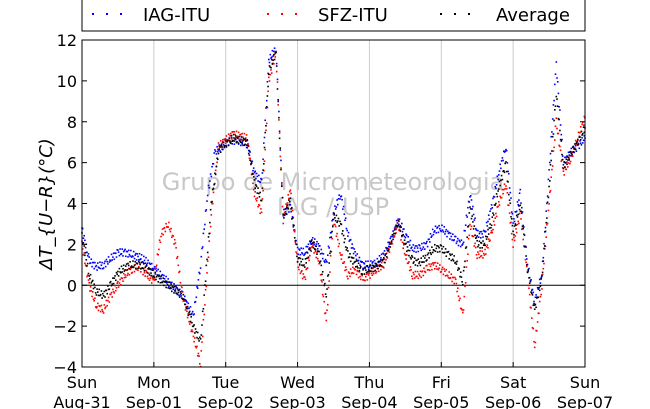  I want to click on watermark-line-2: IAG / USP, so click(333, 207).